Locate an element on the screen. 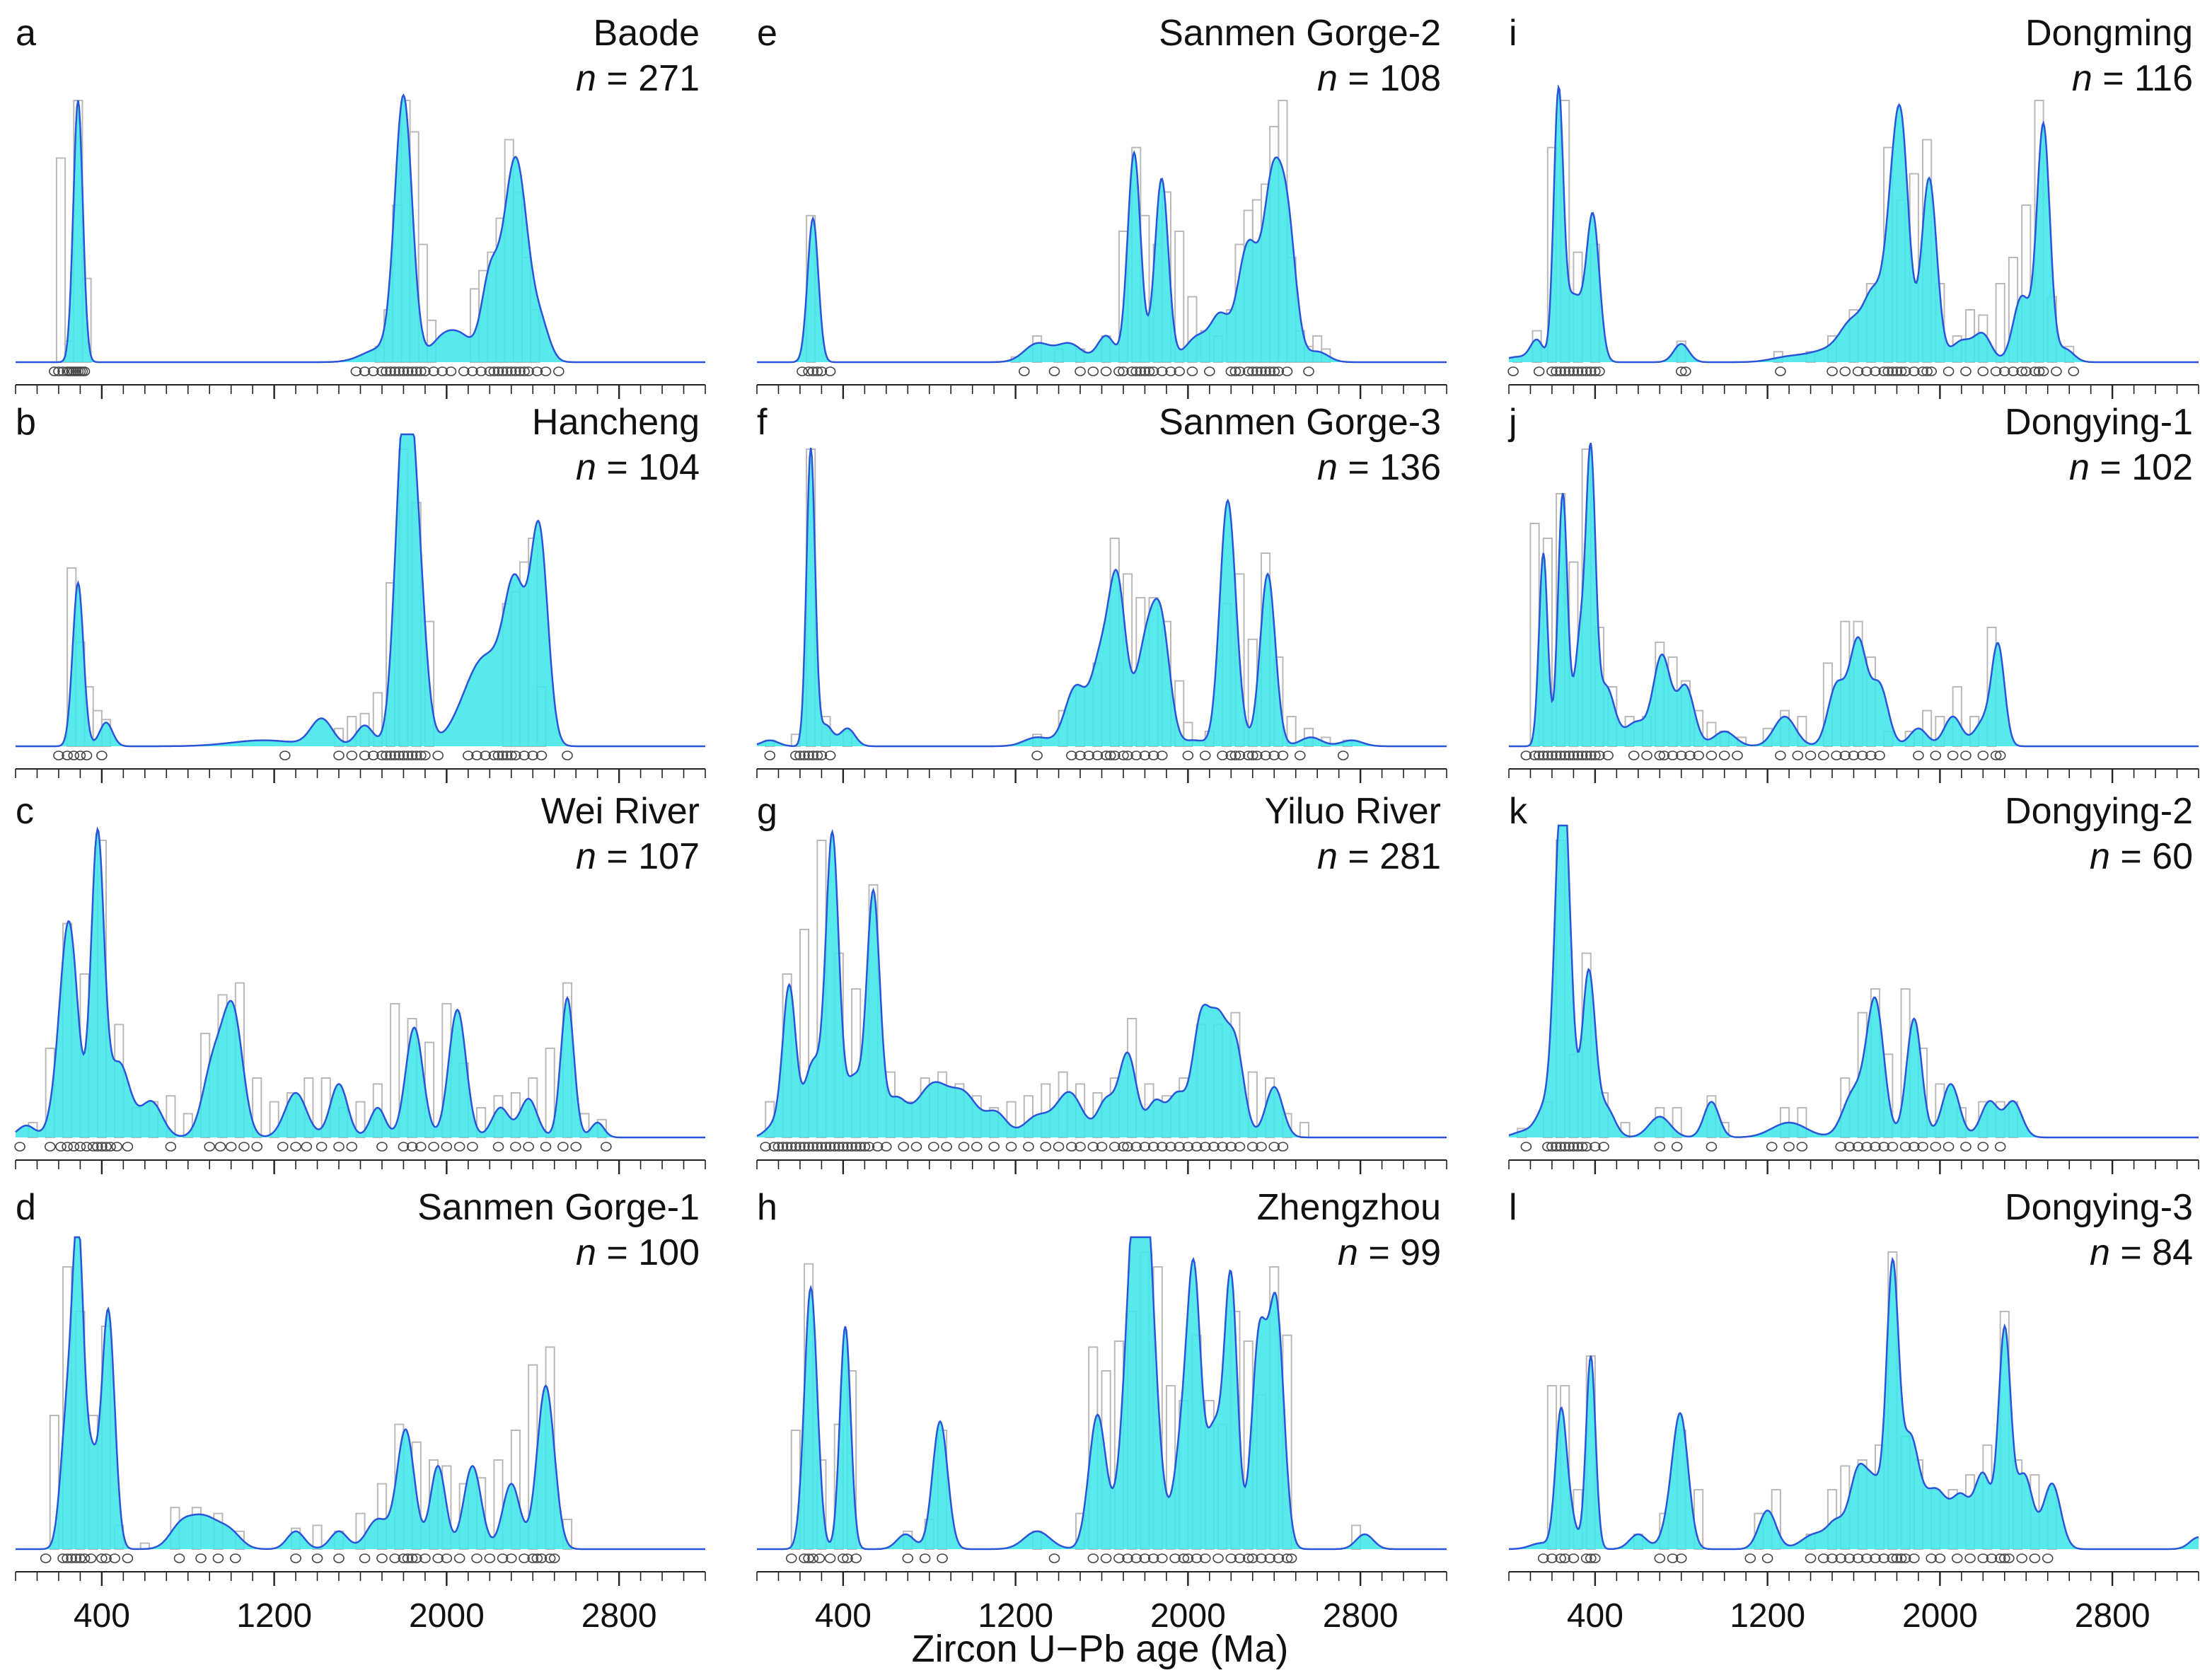 This screenshot has height=1680, width=2200. panel-letter: c is located at coordinates (25, 811).